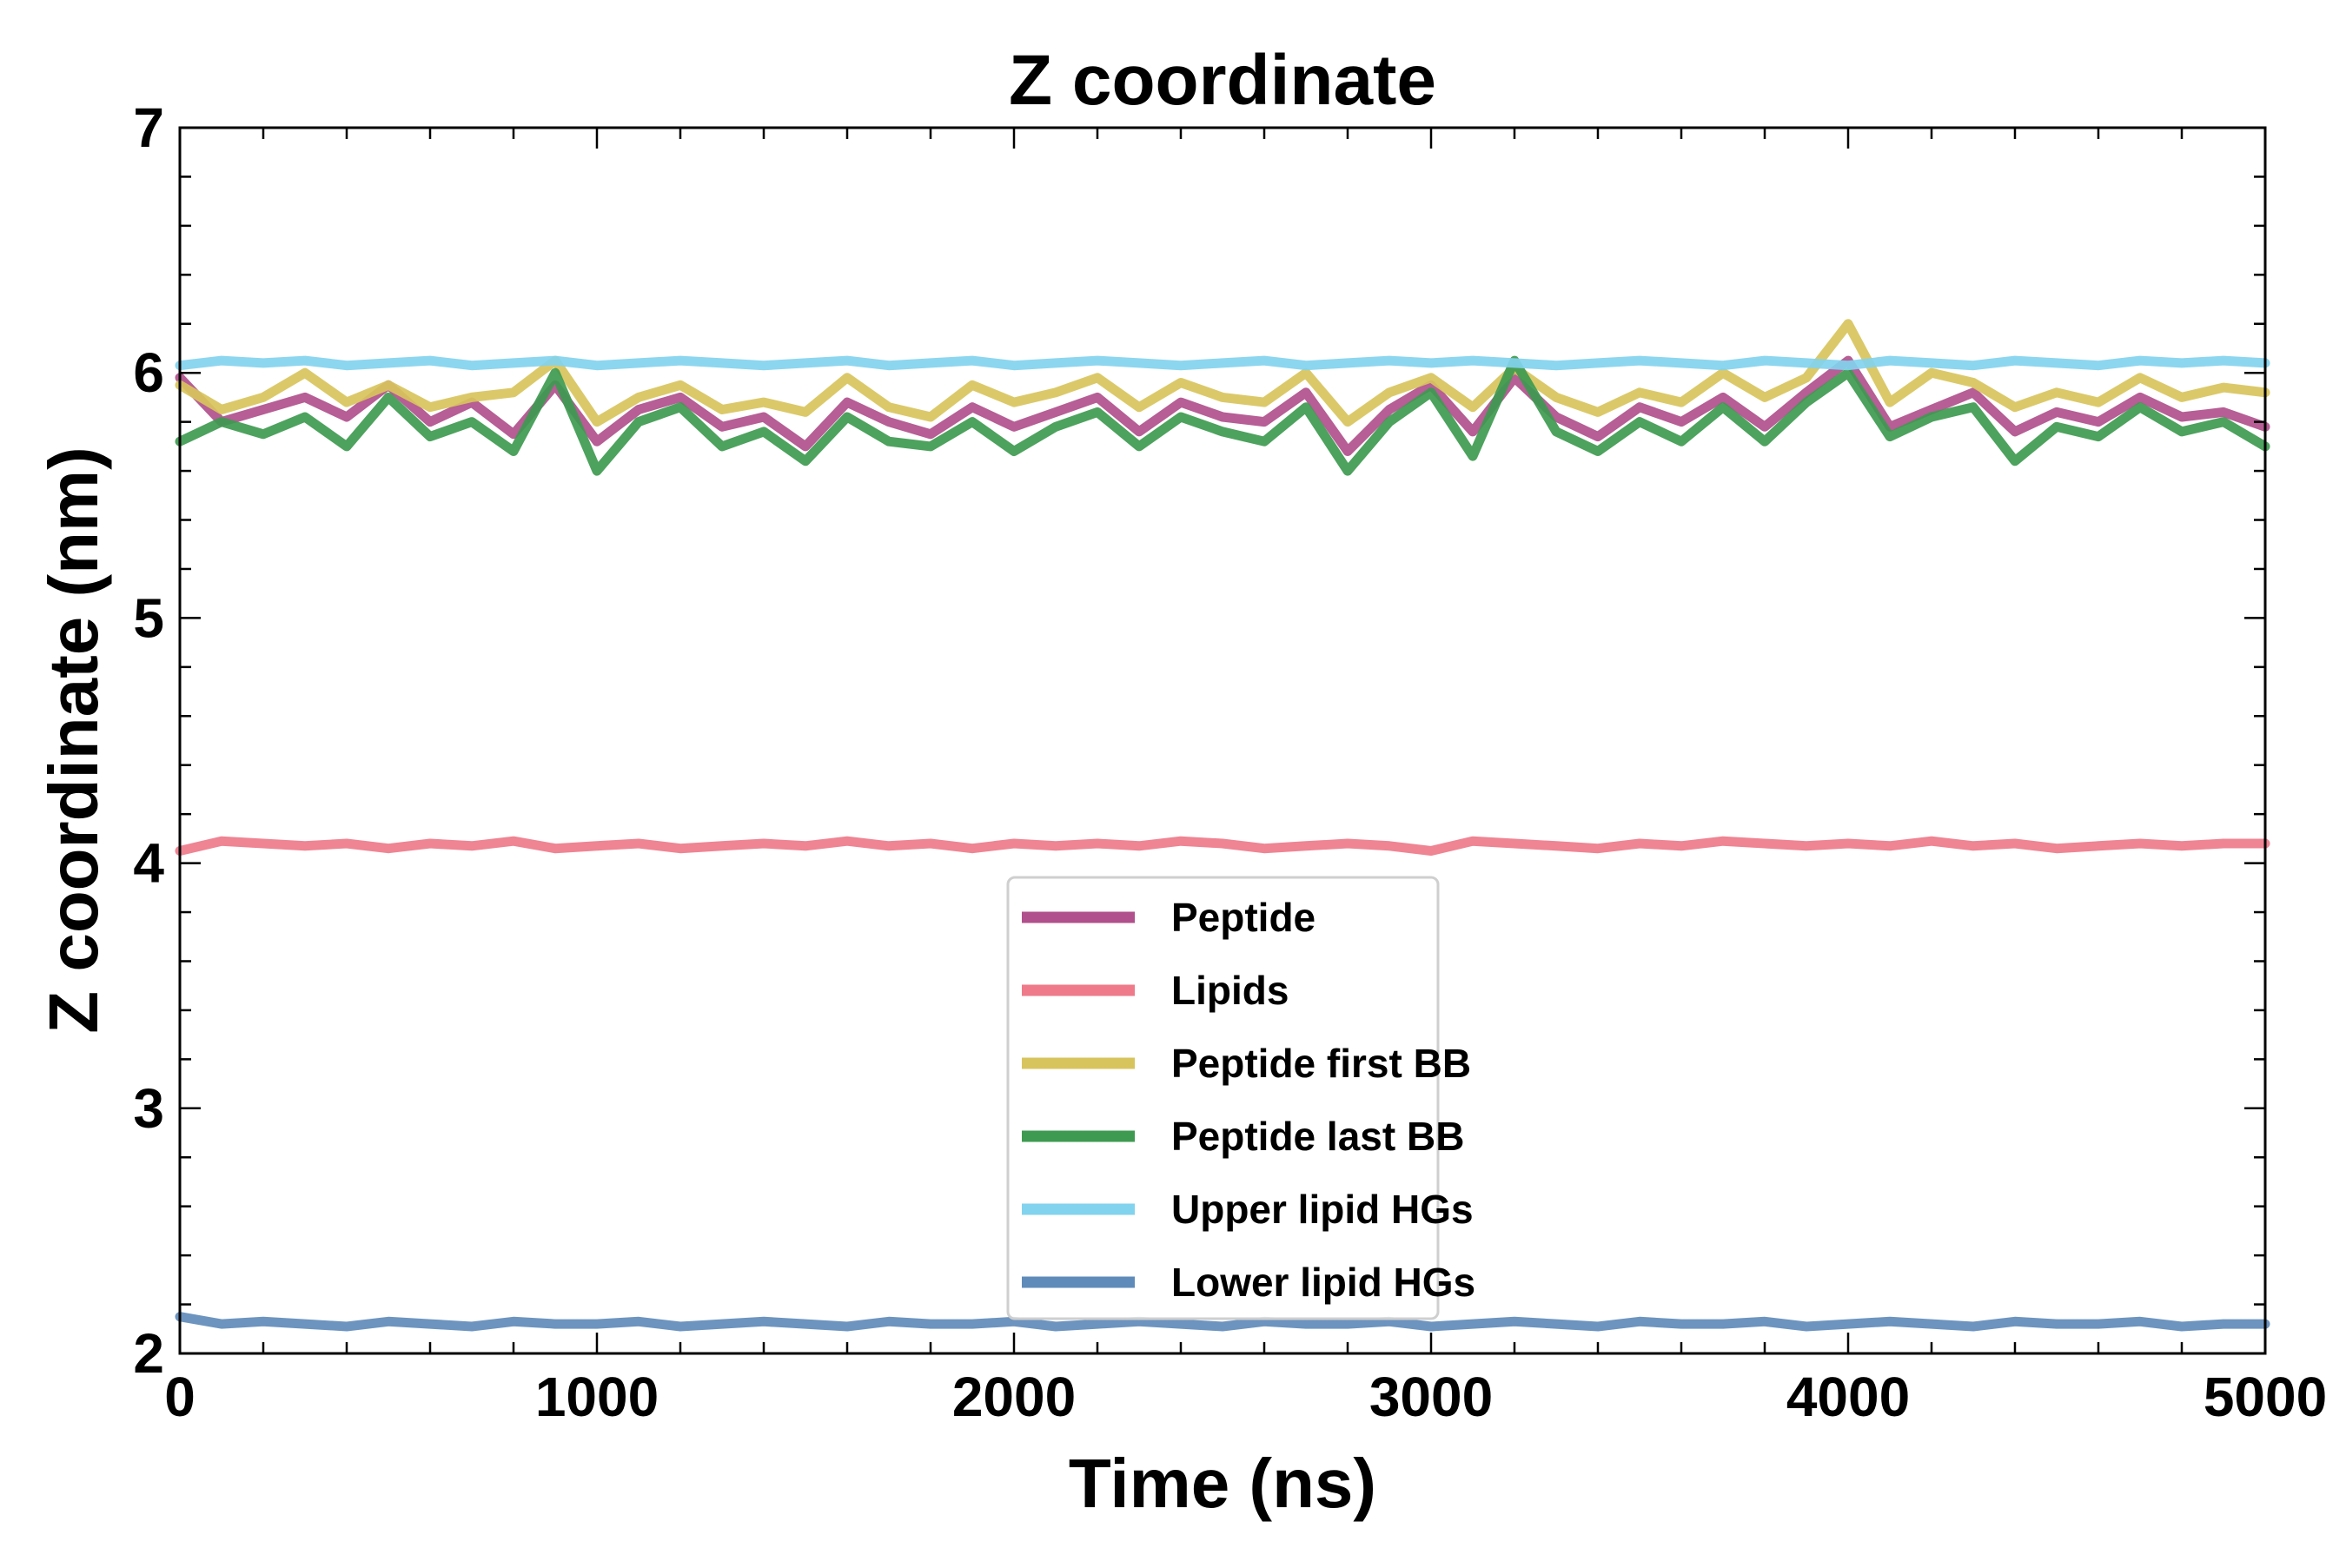 The width and height of the screenshot is (2346, 1568). I want to click on legend-label-5: Lower lipid HGs, so click(1323, 1282).